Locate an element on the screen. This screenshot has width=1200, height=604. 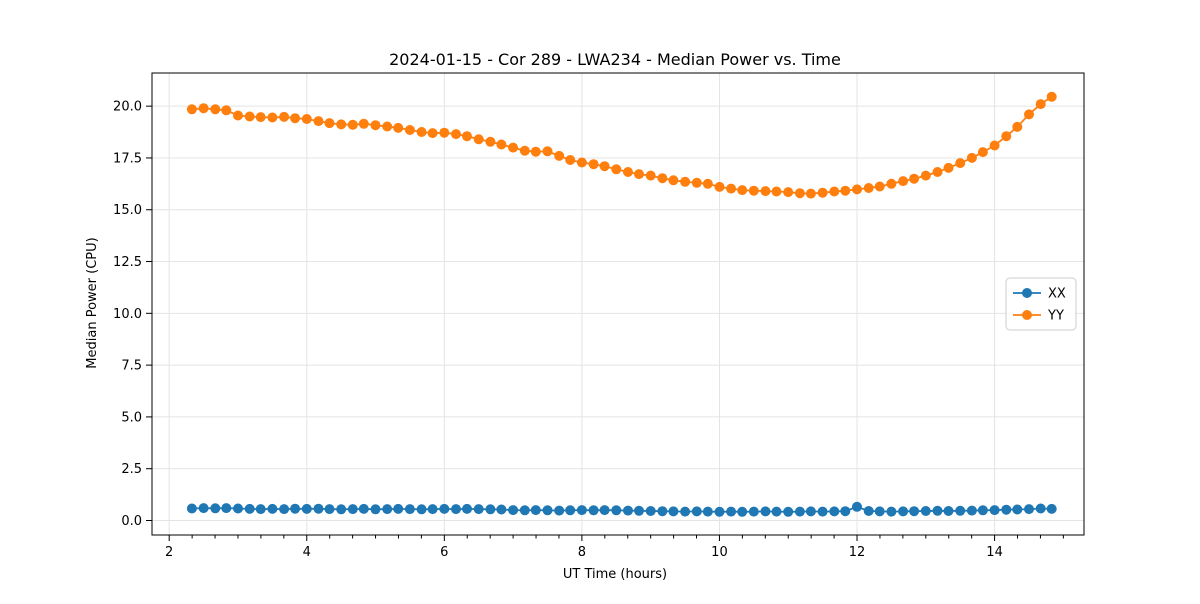
y-tick-label: 20.0 is located at coordinates (127, 107).